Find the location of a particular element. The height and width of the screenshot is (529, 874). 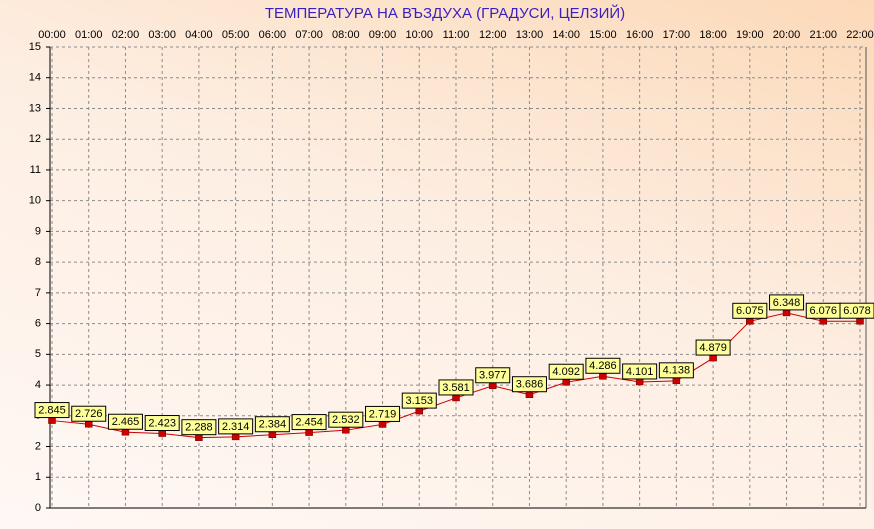

value-label: 2.845 is located at coordinates (52, 410).